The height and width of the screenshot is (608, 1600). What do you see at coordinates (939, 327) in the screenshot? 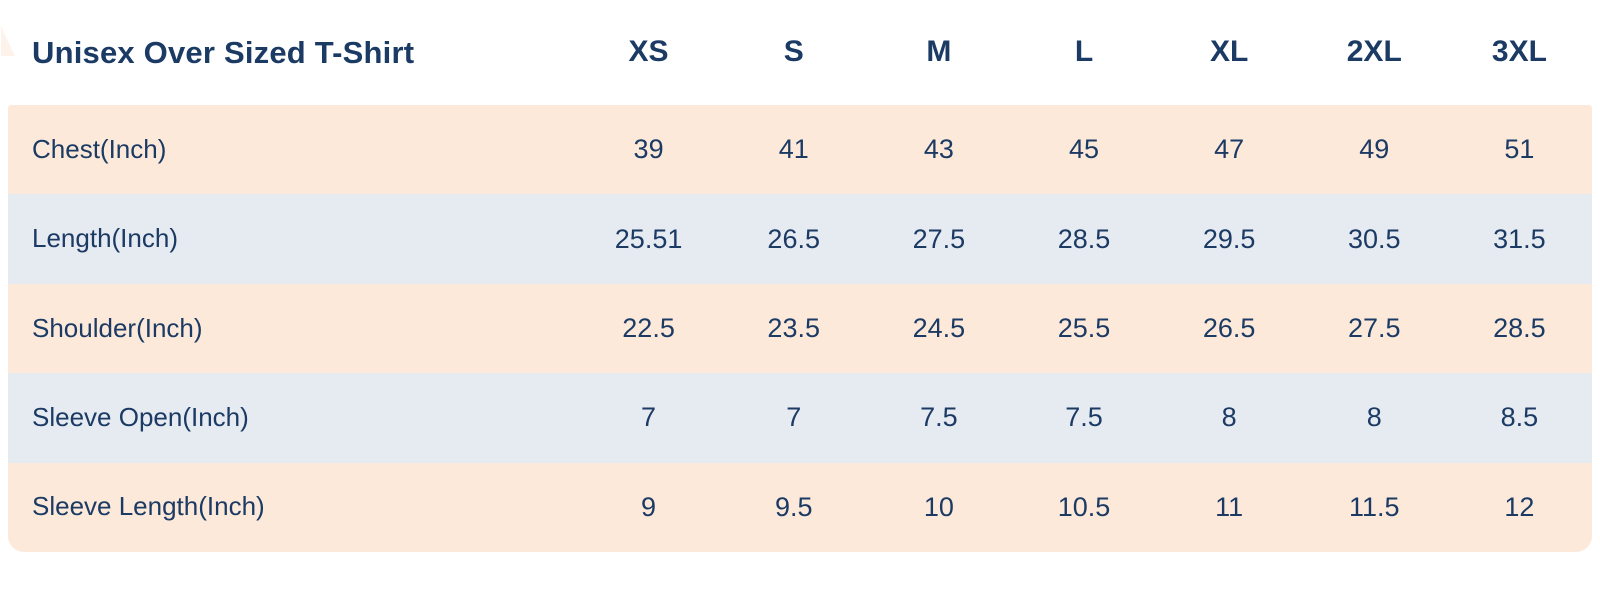
I see `cell-shoulder-m: 24.5` at bounding box center [939, 327].